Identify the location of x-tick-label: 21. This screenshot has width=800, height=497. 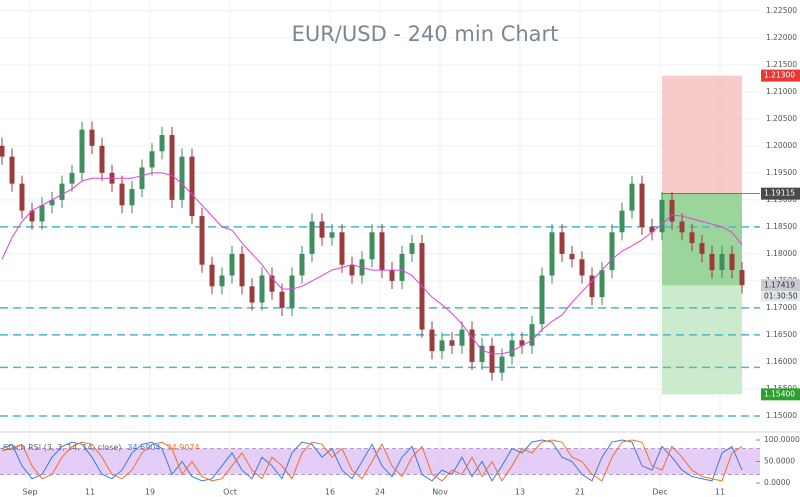
(580, 492).